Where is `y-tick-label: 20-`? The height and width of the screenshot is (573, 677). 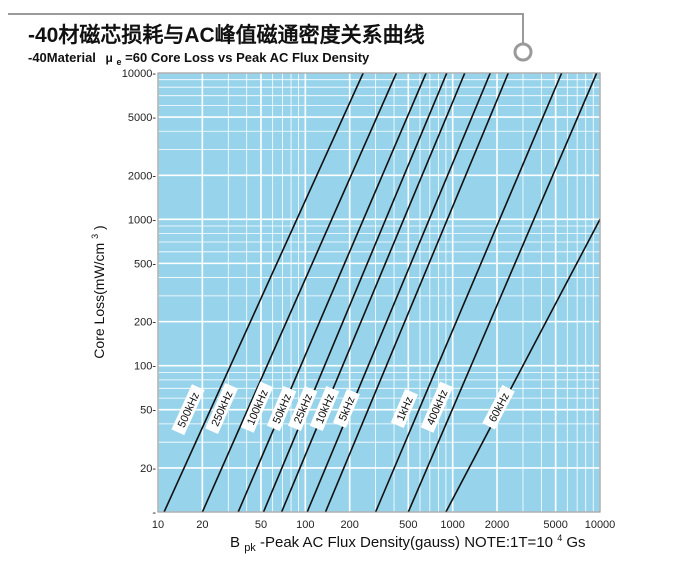 y-tick-label: 20- is located at coordinates (148, 469).